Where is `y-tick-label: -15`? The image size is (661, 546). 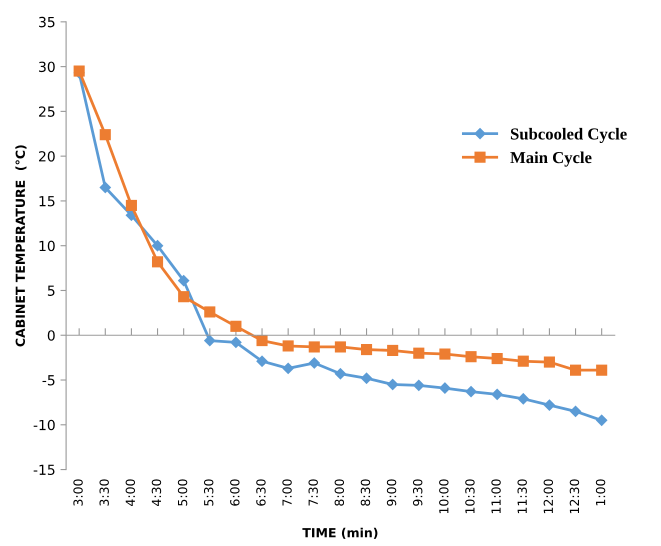
y-tick-label: -15 is located at coordinates (44, 470).